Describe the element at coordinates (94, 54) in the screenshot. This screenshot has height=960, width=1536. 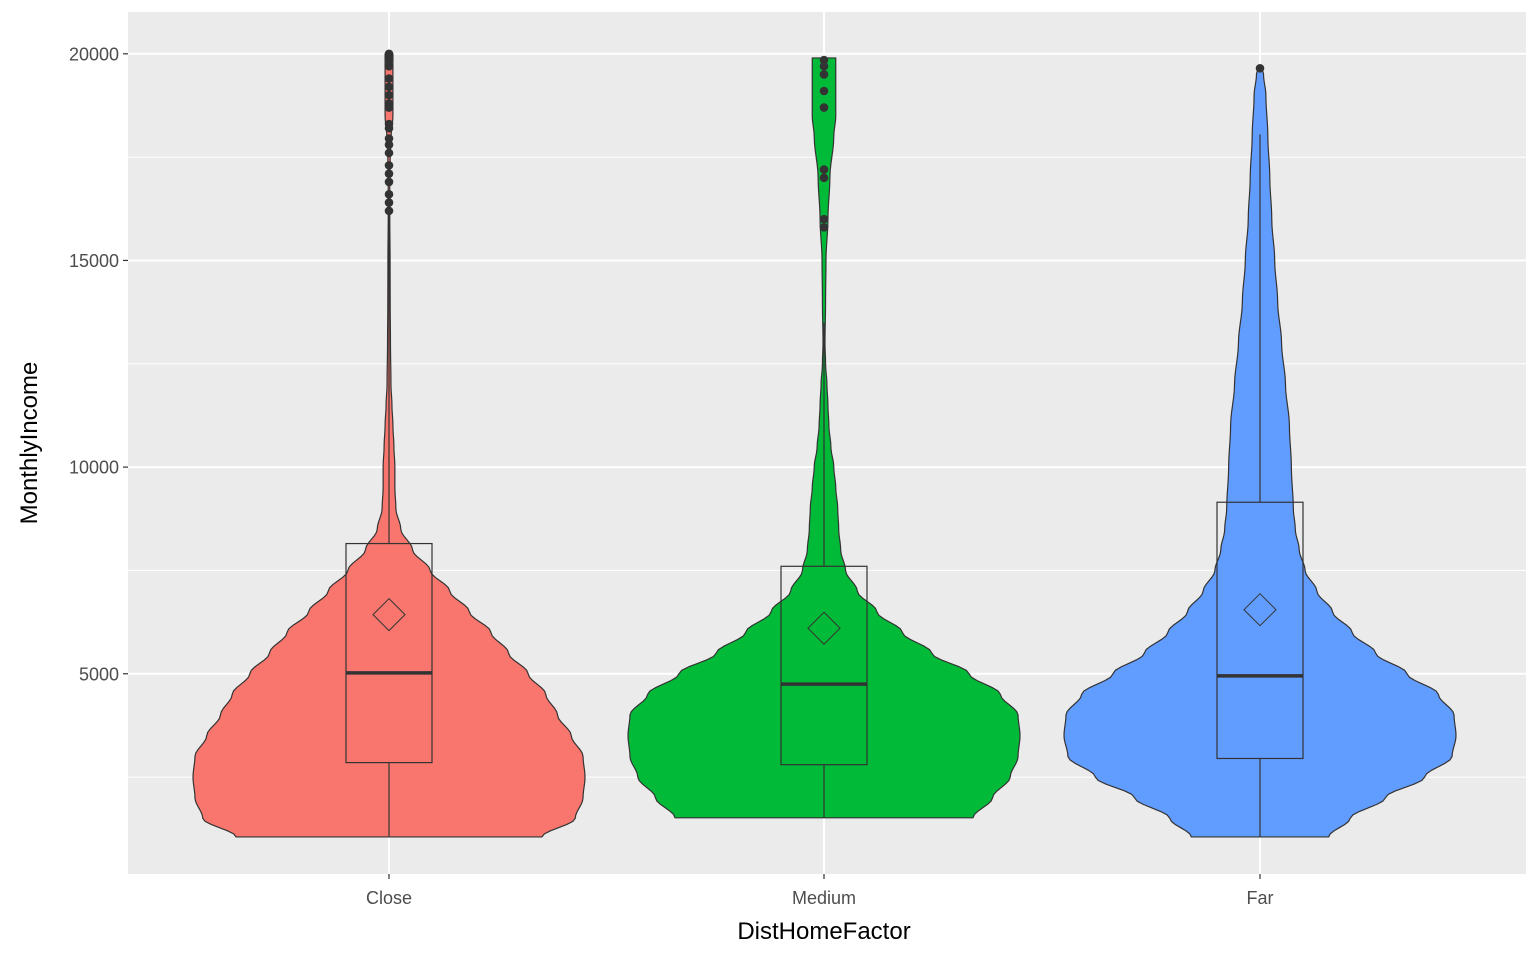
I see `y-tick-label: 20000` at that location.